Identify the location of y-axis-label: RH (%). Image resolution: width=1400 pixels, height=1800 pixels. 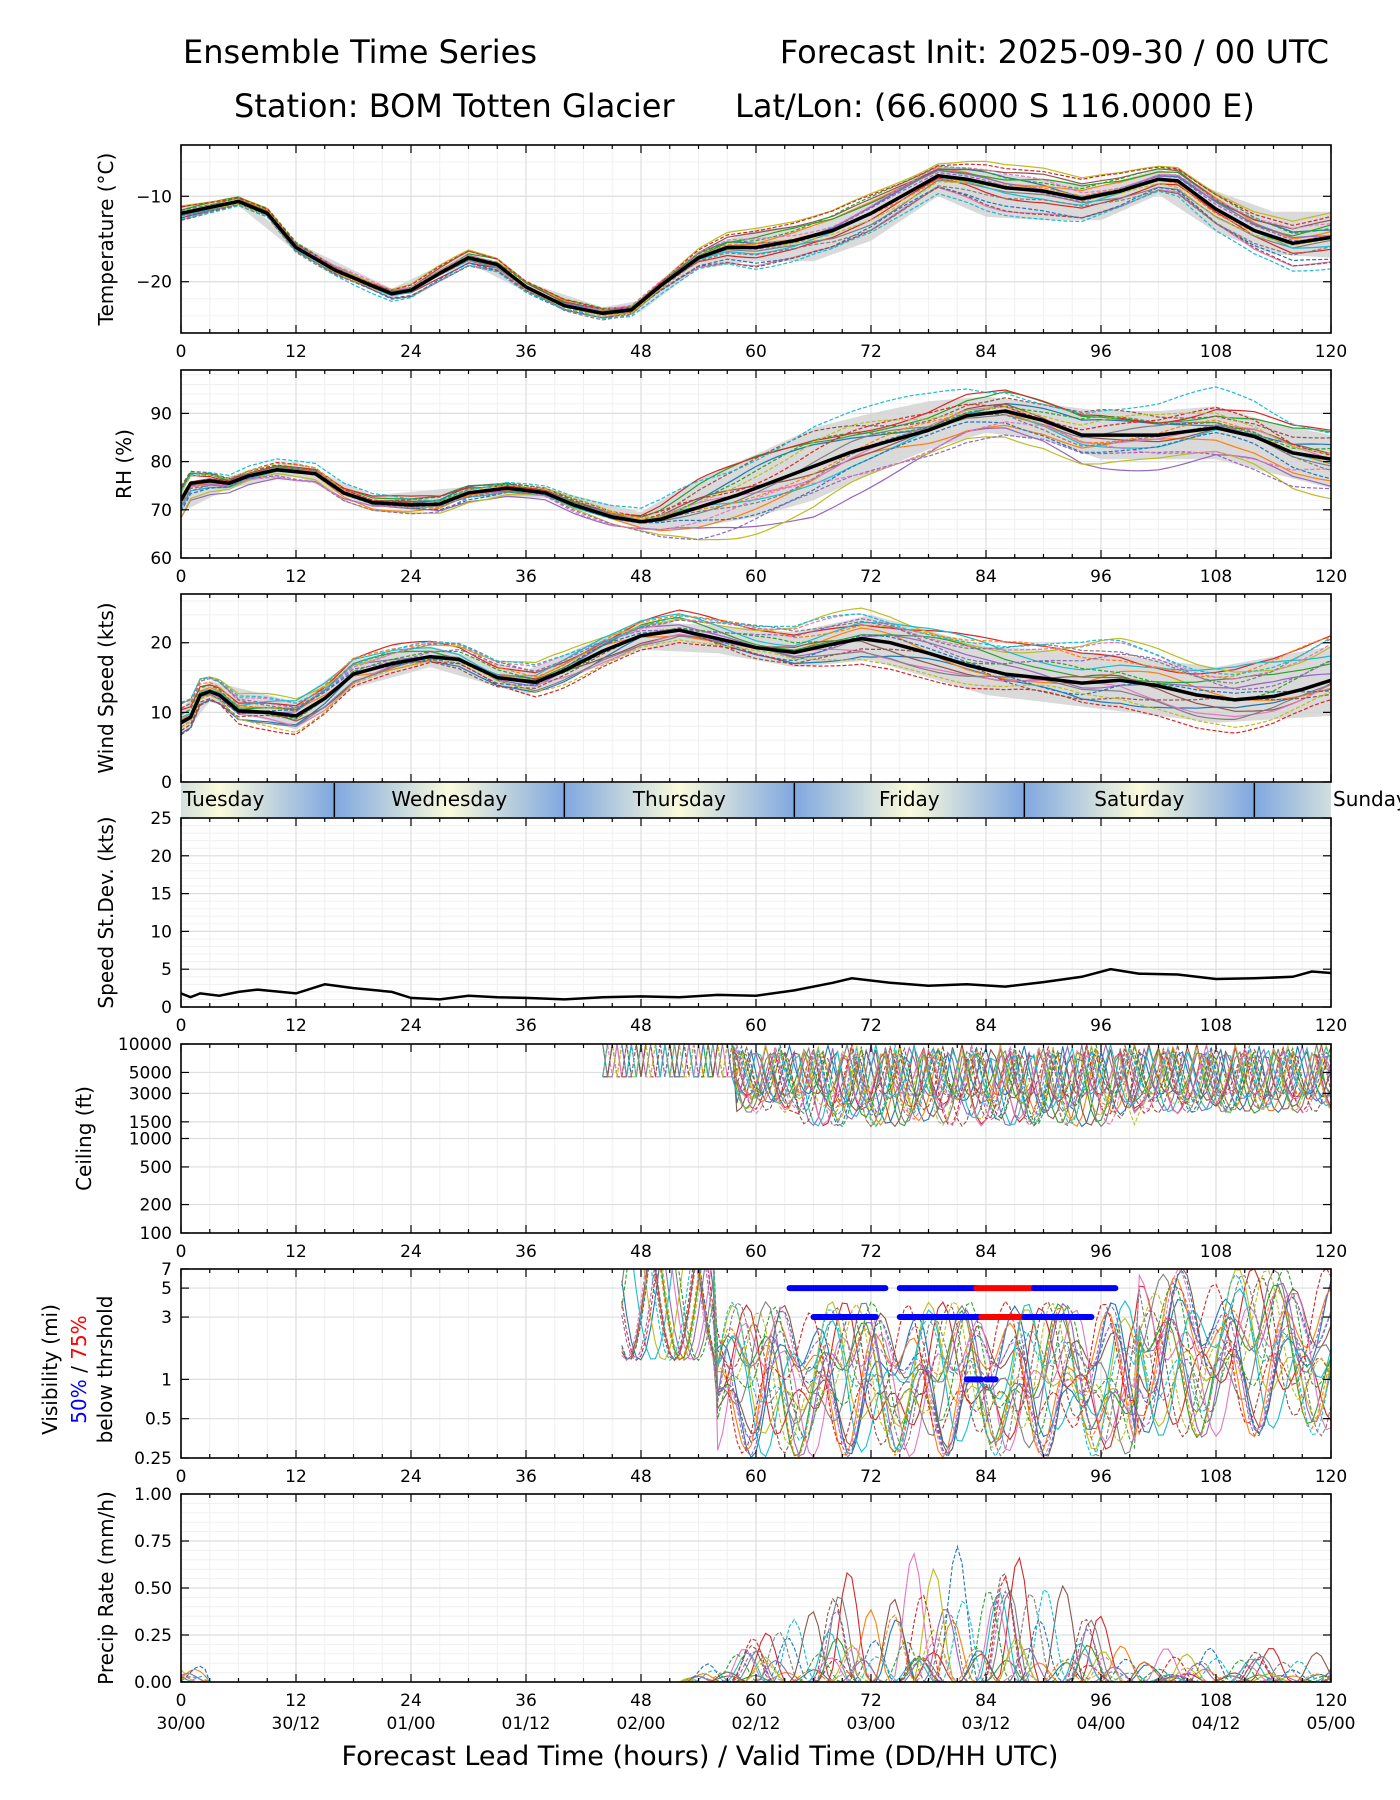
(124, 464).